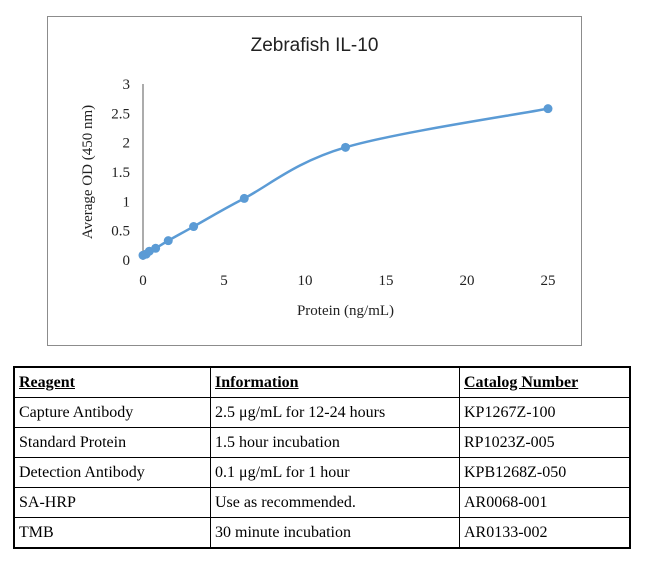 The image size is (650, 581). I want to click on chart-title: Zebrafish IL-10, so click(314, 45).